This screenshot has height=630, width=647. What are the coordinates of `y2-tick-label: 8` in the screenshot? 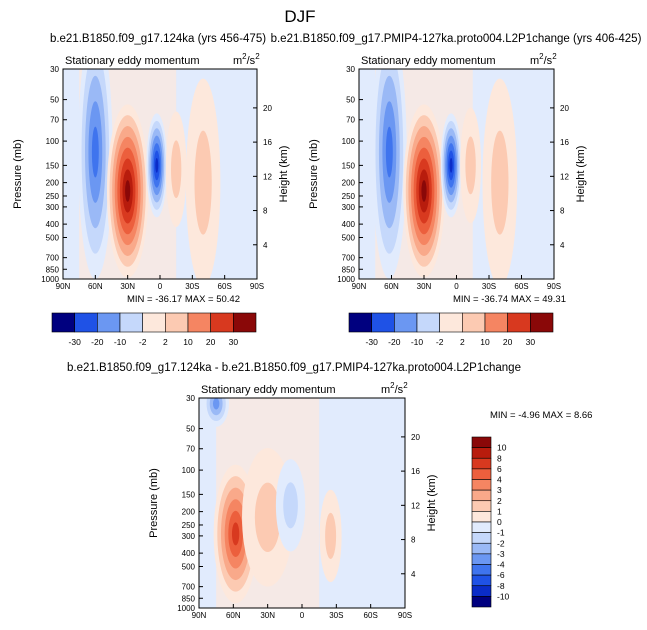 It's located at (265, 211).